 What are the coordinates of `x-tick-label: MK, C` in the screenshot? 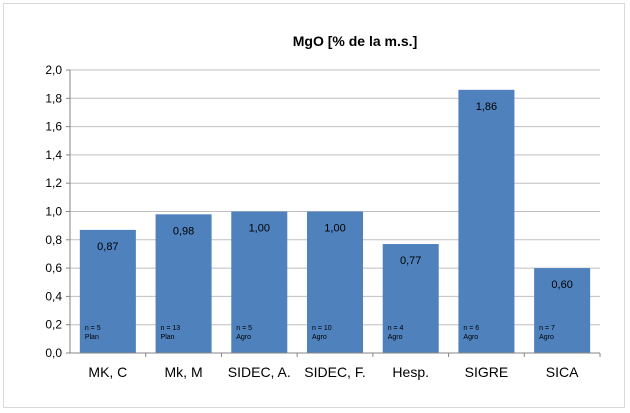 It's located at (107, 372).